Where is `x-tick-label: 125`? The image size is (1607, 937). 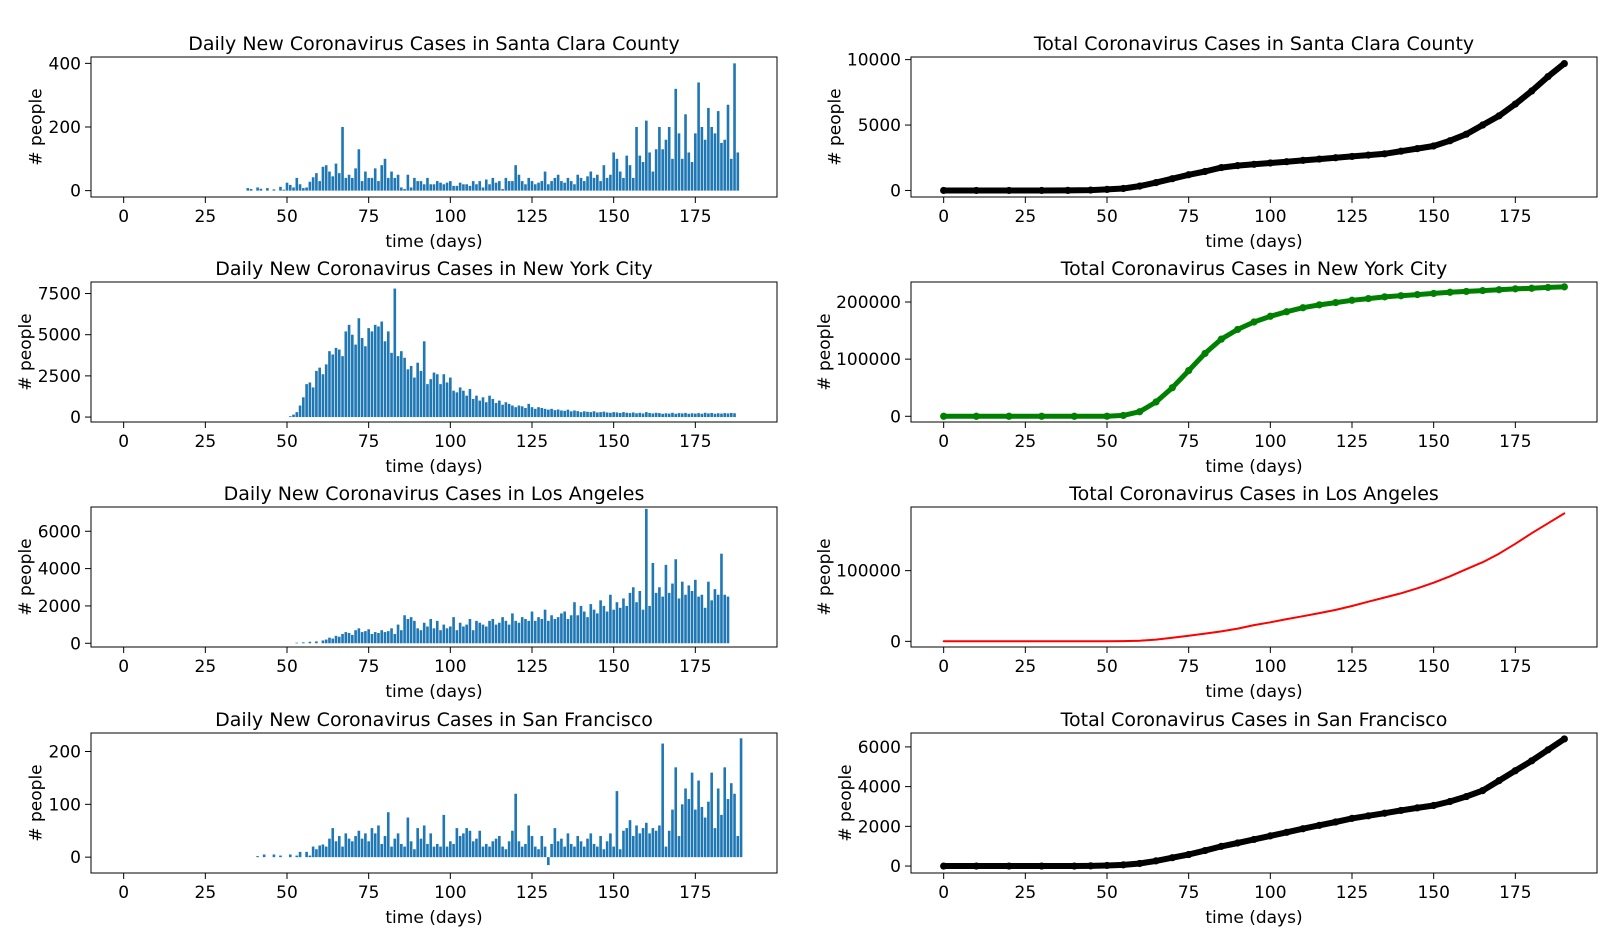 x-tick-label: 125 is located at coordinates (532, 667).